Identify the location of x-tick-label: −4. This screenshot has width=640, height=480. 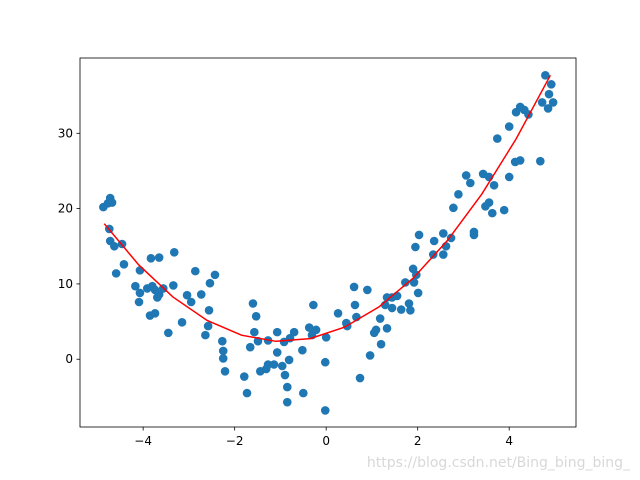
(143, 441).